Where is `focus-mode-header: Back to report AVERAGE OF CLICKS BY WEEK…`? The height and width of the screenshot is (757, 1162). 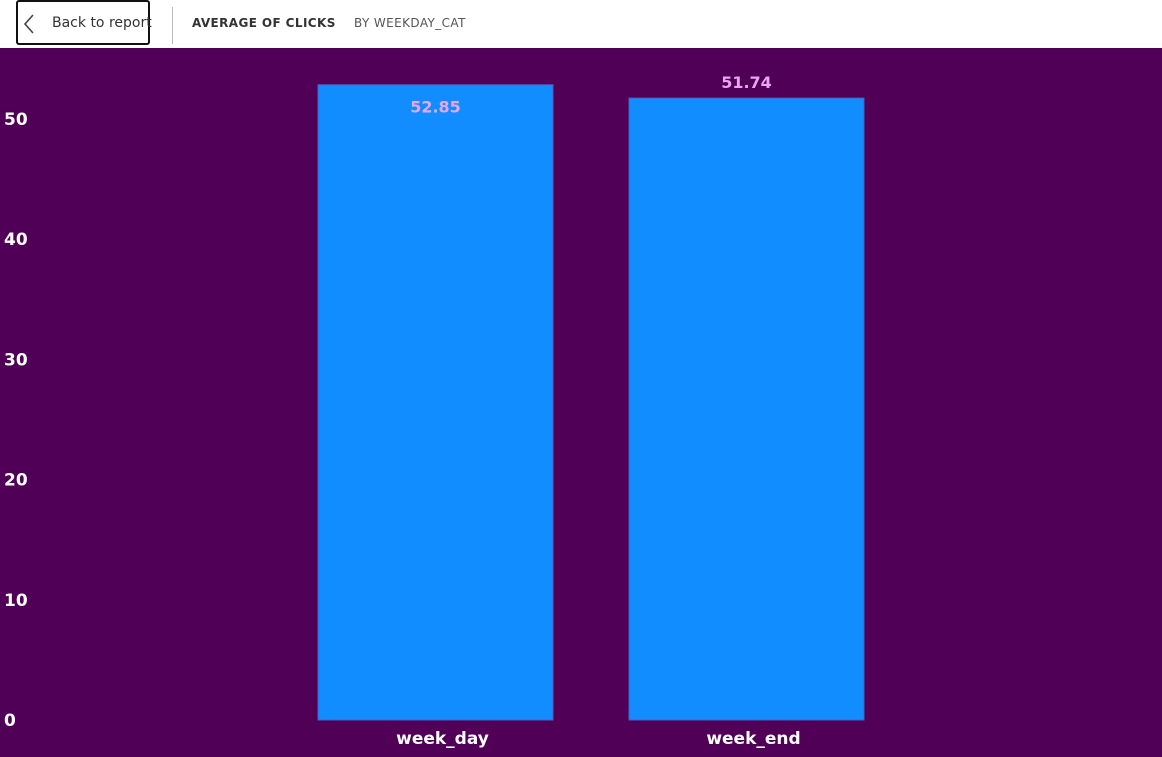 focus-mode-header: Back to report AVERAGE OF CLICKS BY WEEK… is located at coordinates (581, 24).